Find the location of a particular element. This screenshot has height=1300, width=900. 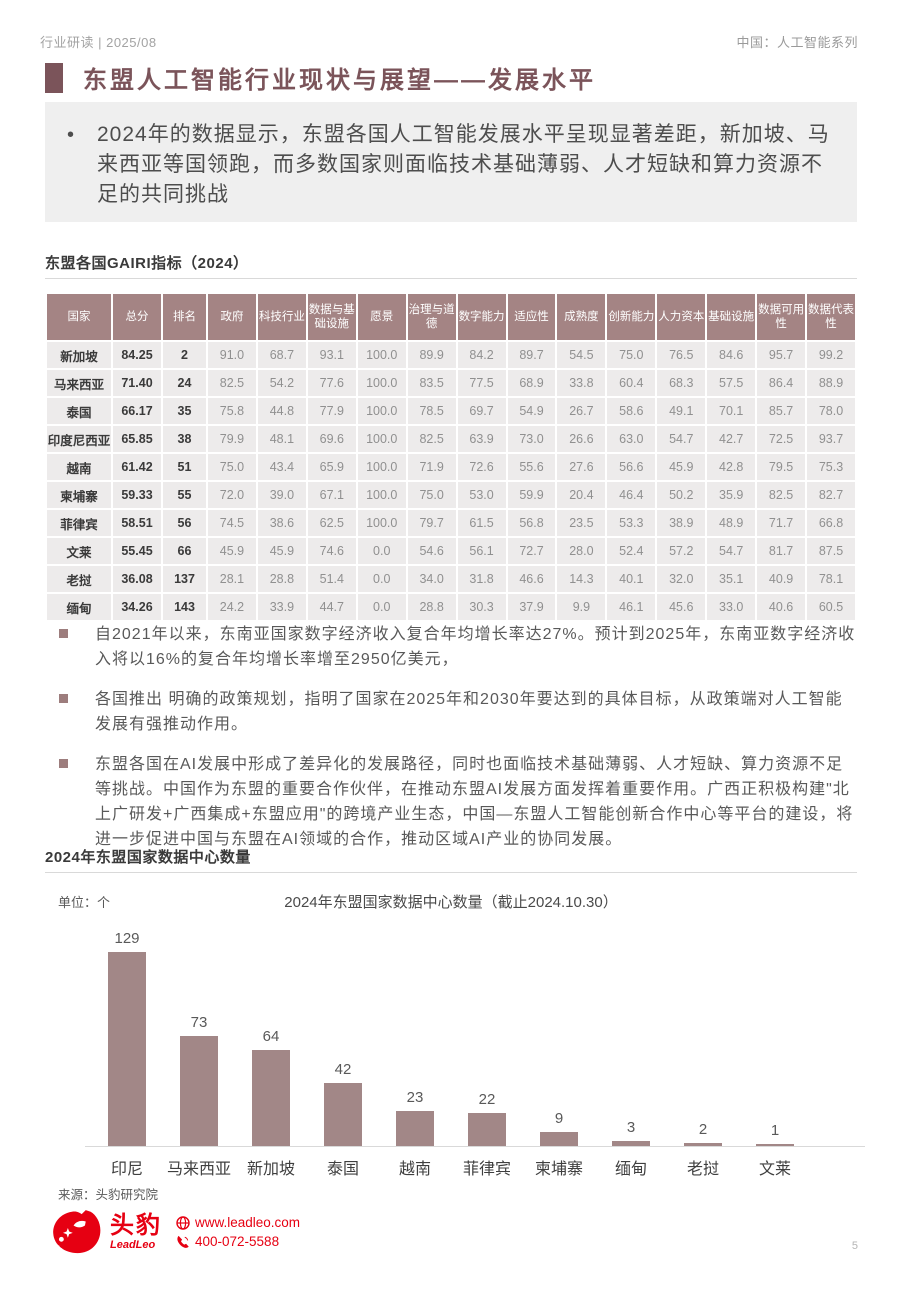

value-cell: 78.5 is located at coordinates (431, 411).